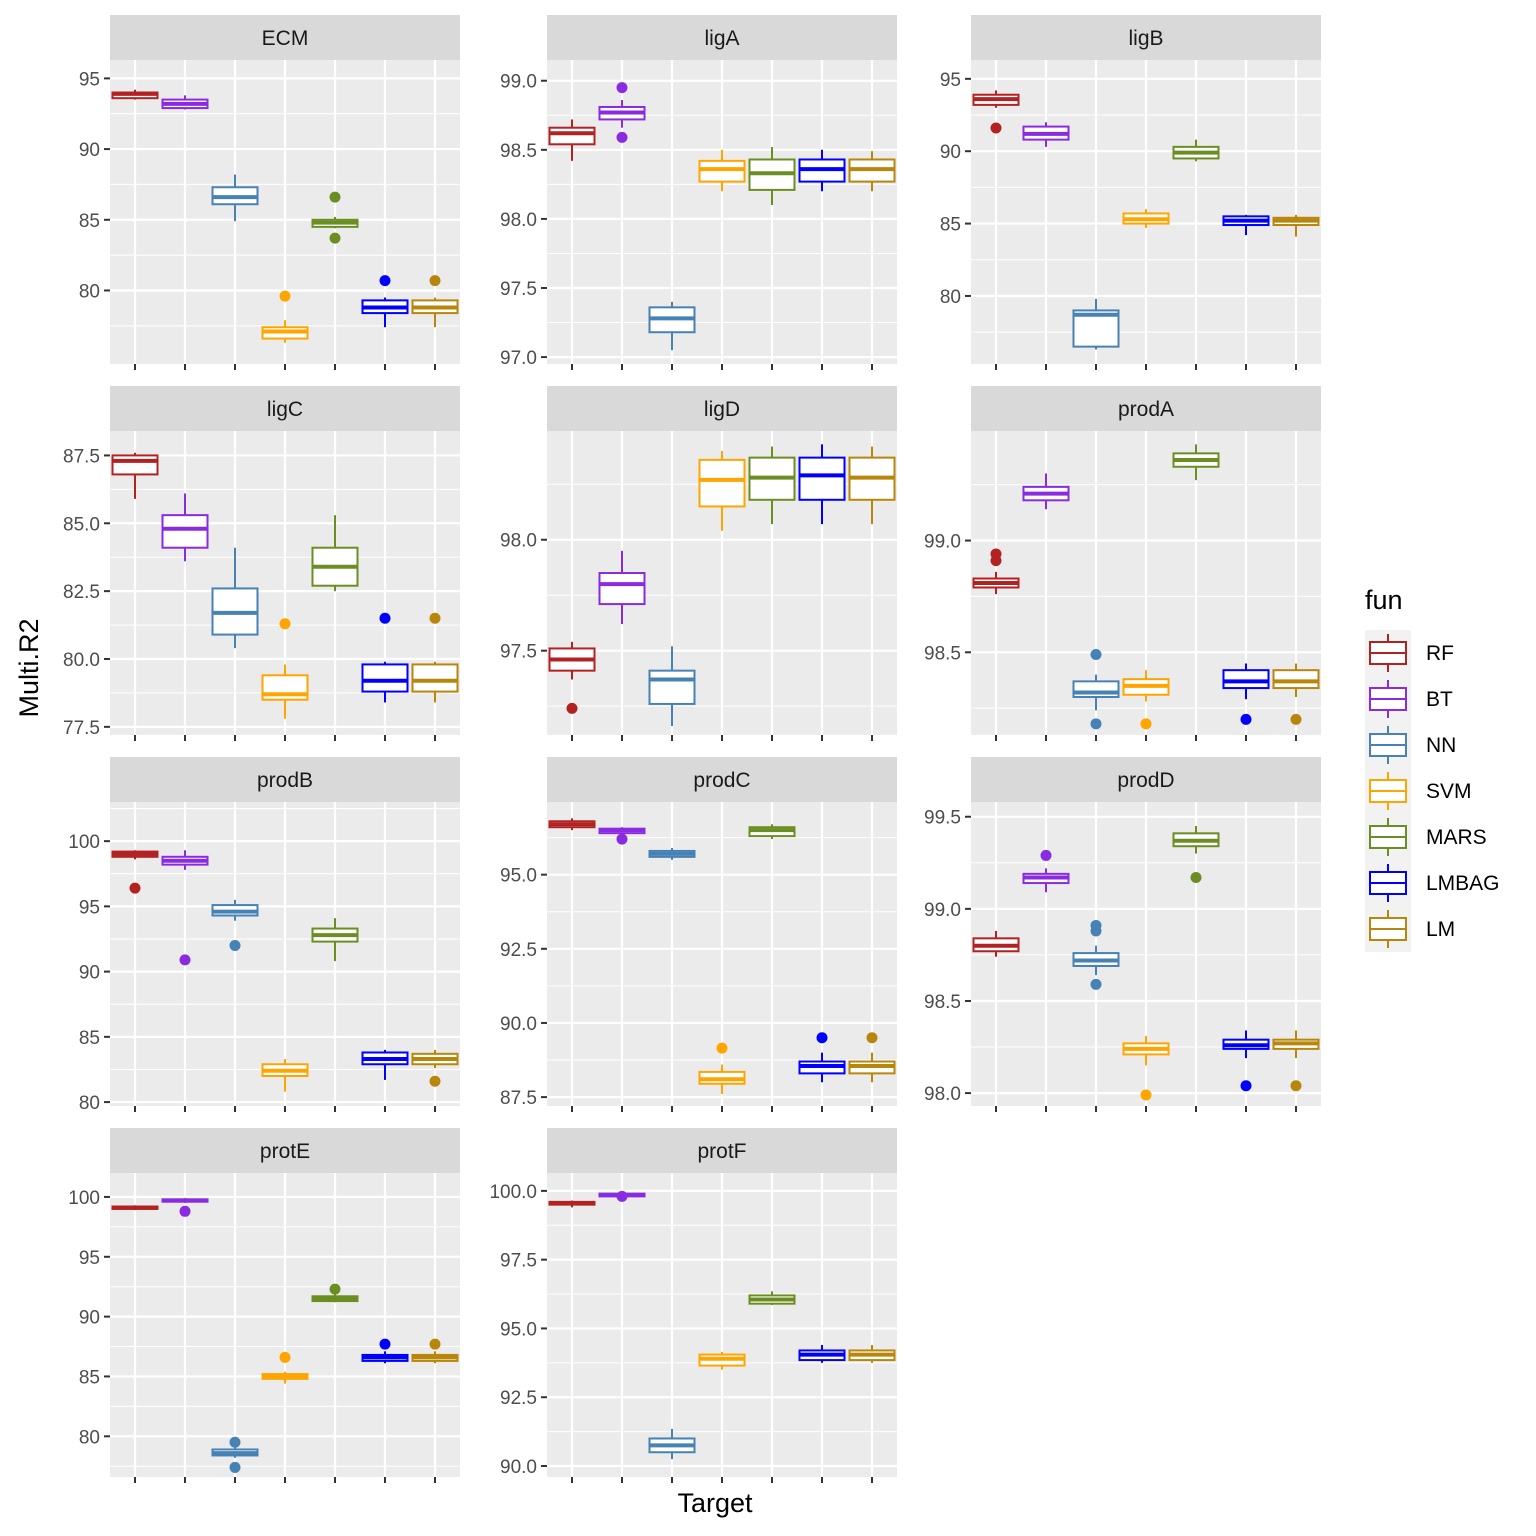 The image size is (1536, 1536). I want to click on y-tick-label: 90, so click(89, 1318).